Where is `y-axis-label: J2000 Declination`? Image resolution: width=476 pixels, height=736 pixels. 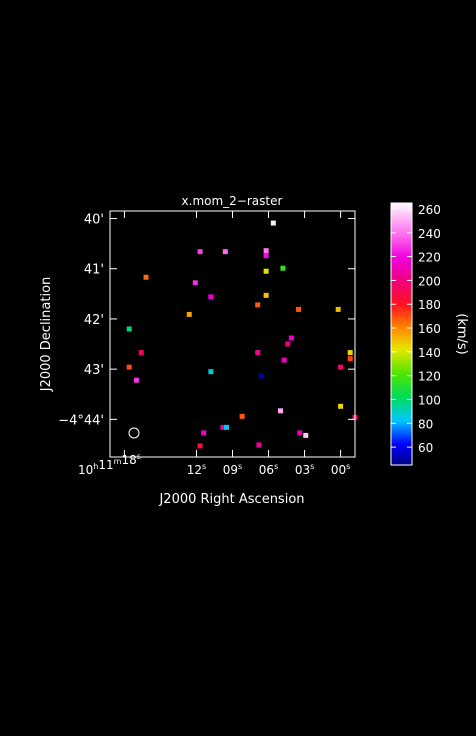
y-axis-label: J2000 Declination is located at coordinates (46, 335).